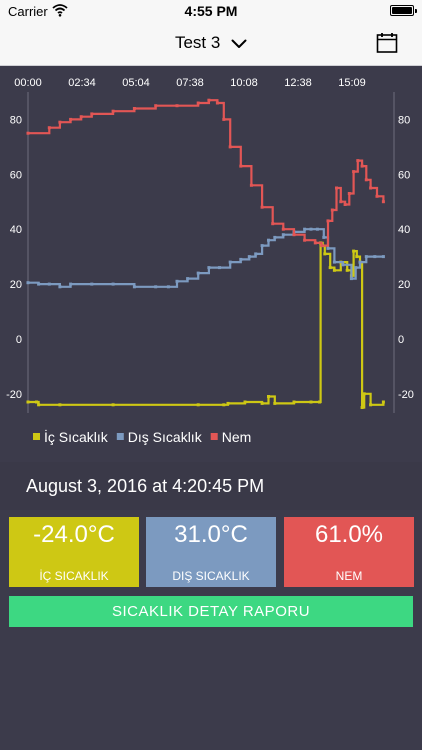 This screenshot has height=750, width=422. I want to click on humidity-label: NEM, so click(349, 576).